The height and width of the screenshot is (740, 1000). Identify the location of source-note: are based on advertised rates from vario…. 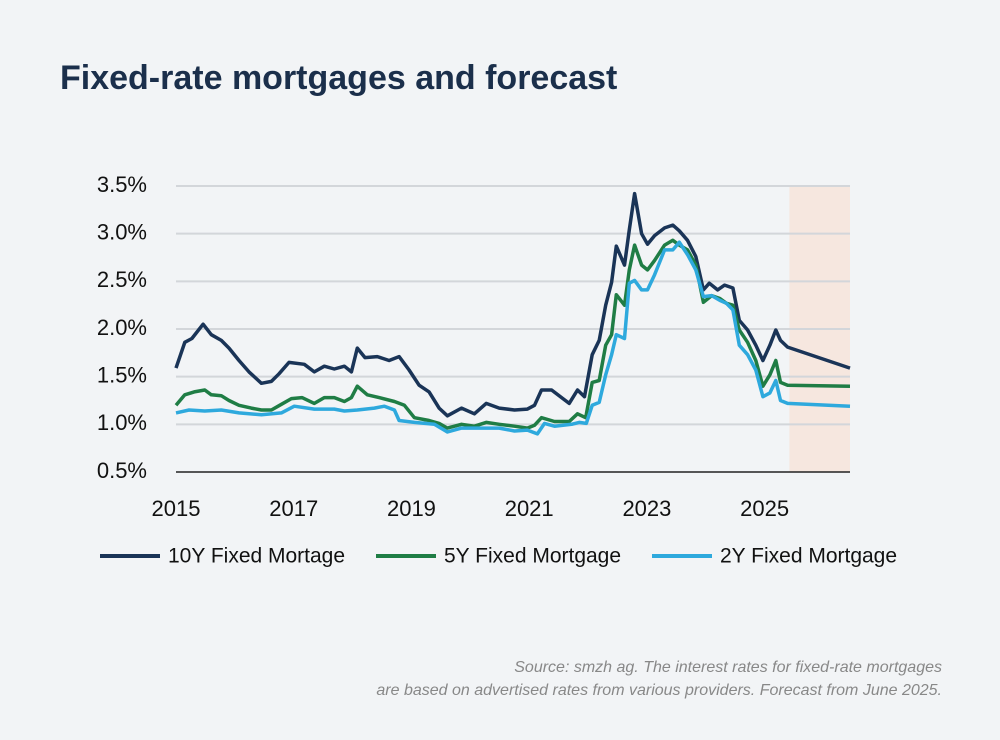
(659, 690).